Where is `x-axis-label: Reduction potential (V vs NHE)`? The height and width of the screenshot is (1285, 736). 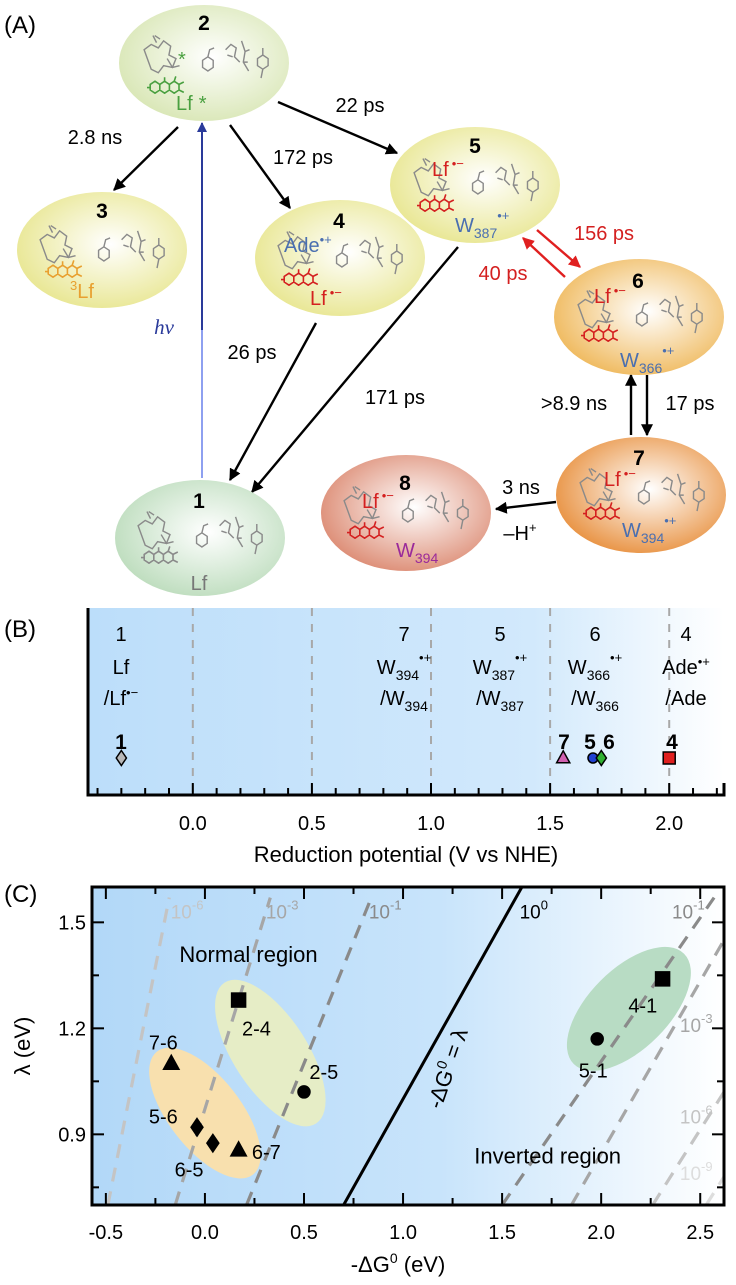
x-axis-label: Reduction potential (V vs NHE) is located at coordinates (406, 854).